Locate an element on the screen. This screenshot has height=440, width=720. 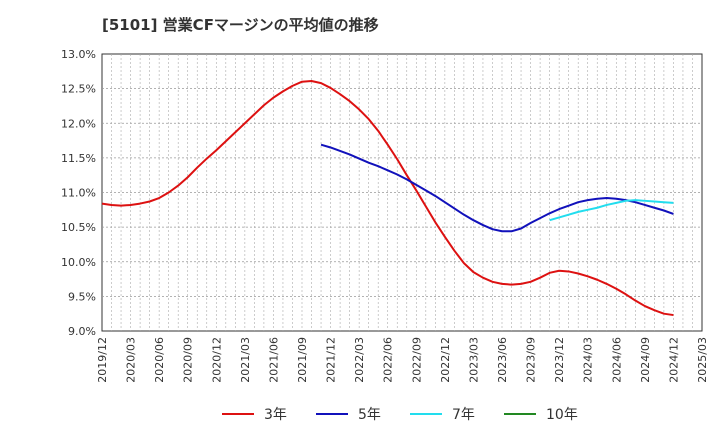
x-tick-label: 2022/06 is located at coordinates (388, 360).